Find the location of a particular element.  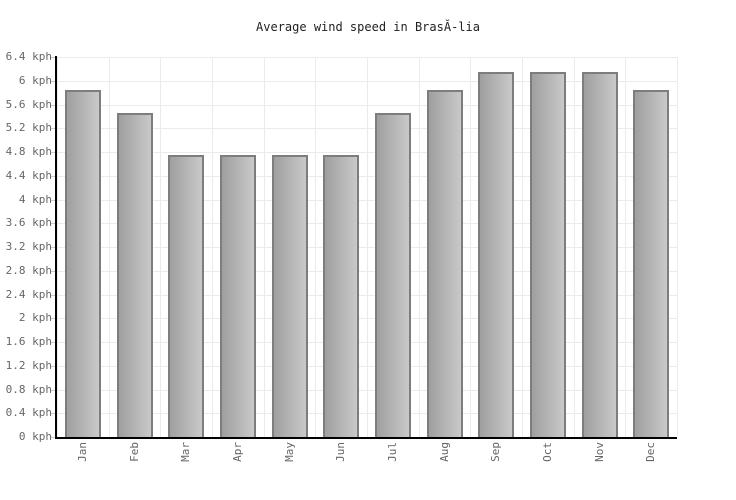

bar-aug is located at coordinates (444, 263).